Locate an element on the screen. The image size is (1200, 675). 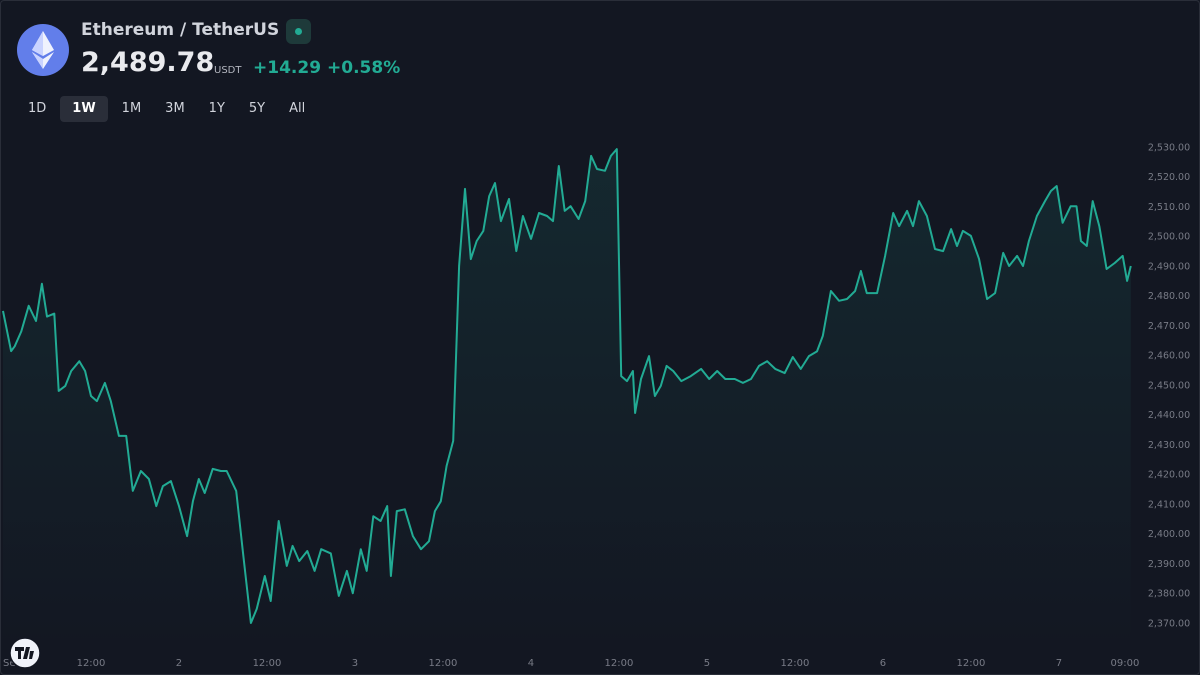
range-button: 5Y is located at coordinates (257, 108).